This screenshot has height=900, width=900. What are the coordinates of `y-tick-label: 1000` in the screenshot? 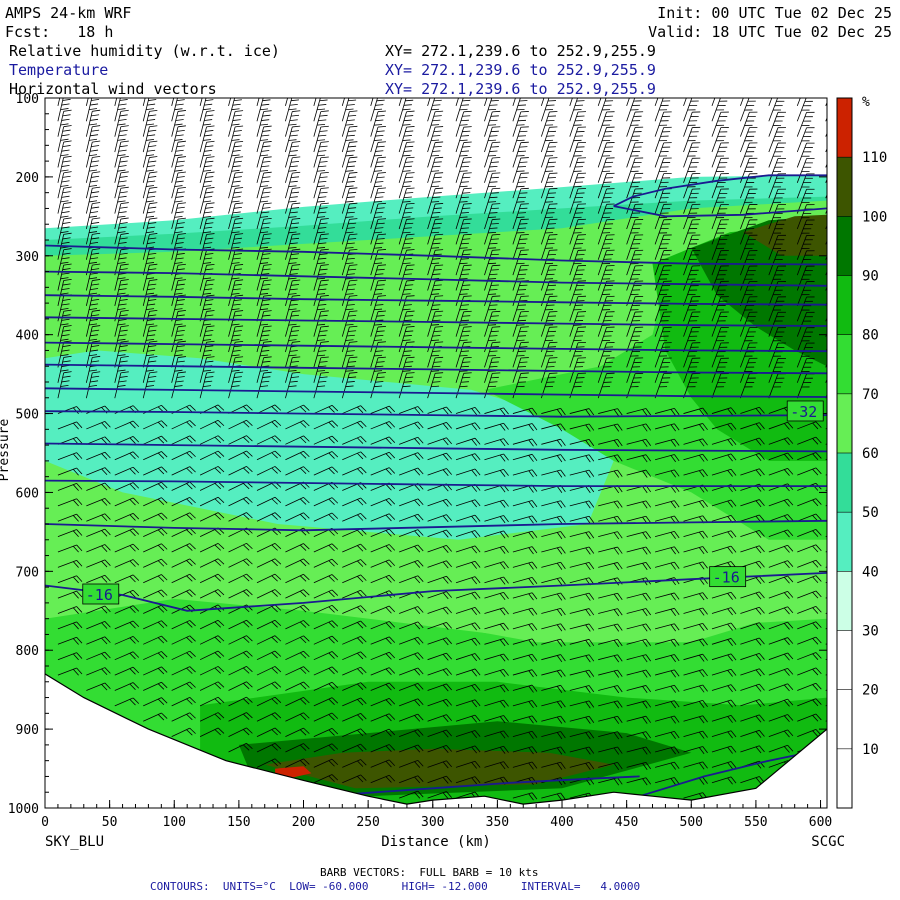 It's located at (23, 809).